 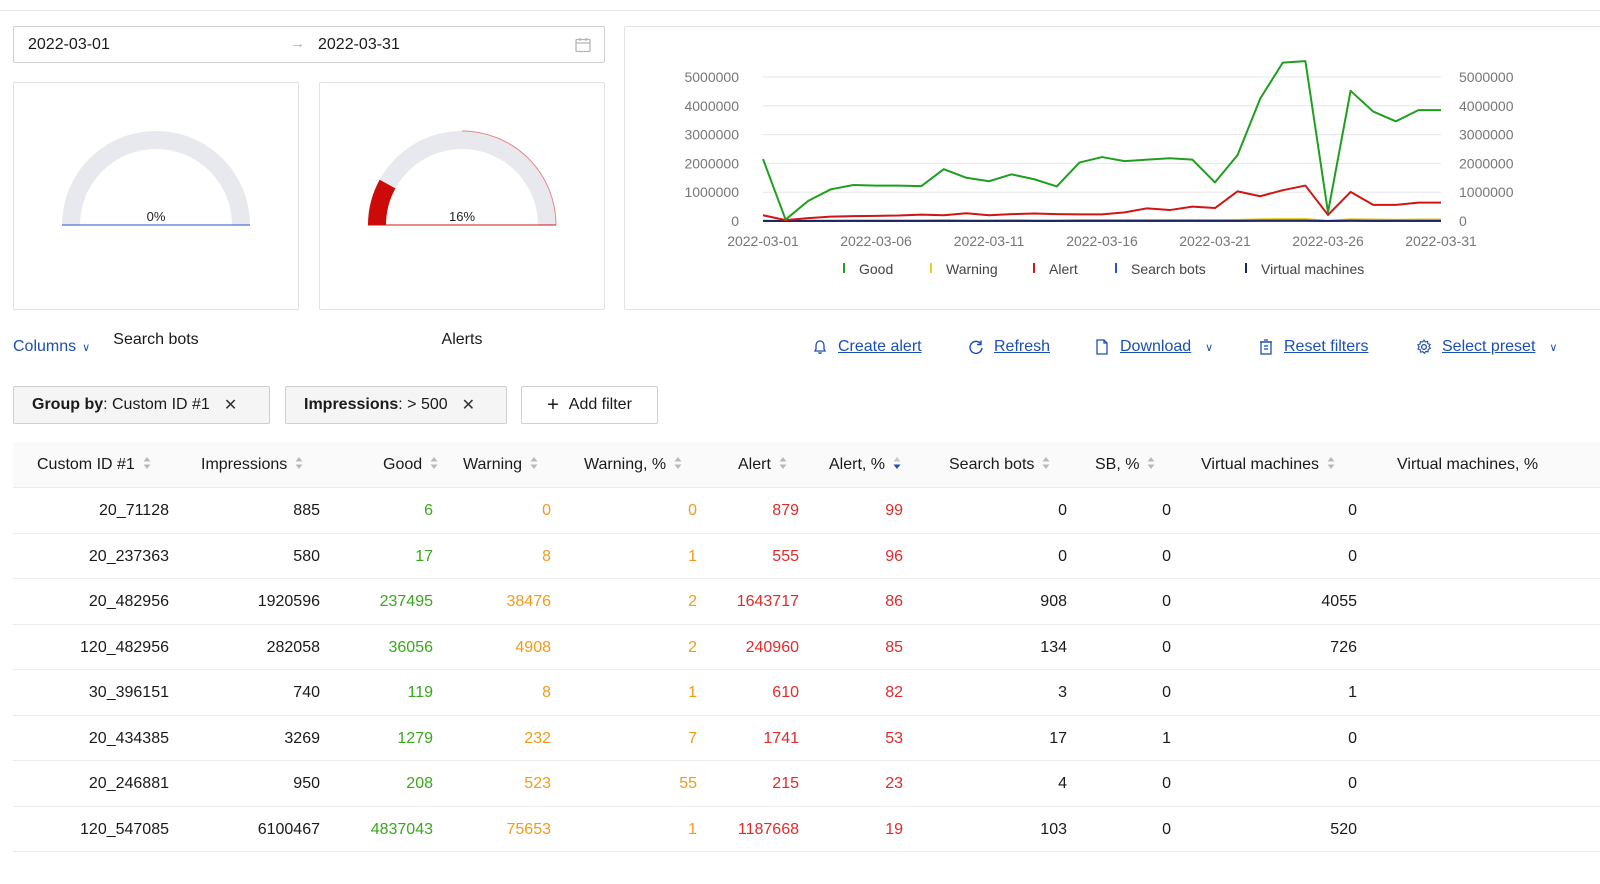 I want to click on table-cell: 4908, so click(x=533, y=647).